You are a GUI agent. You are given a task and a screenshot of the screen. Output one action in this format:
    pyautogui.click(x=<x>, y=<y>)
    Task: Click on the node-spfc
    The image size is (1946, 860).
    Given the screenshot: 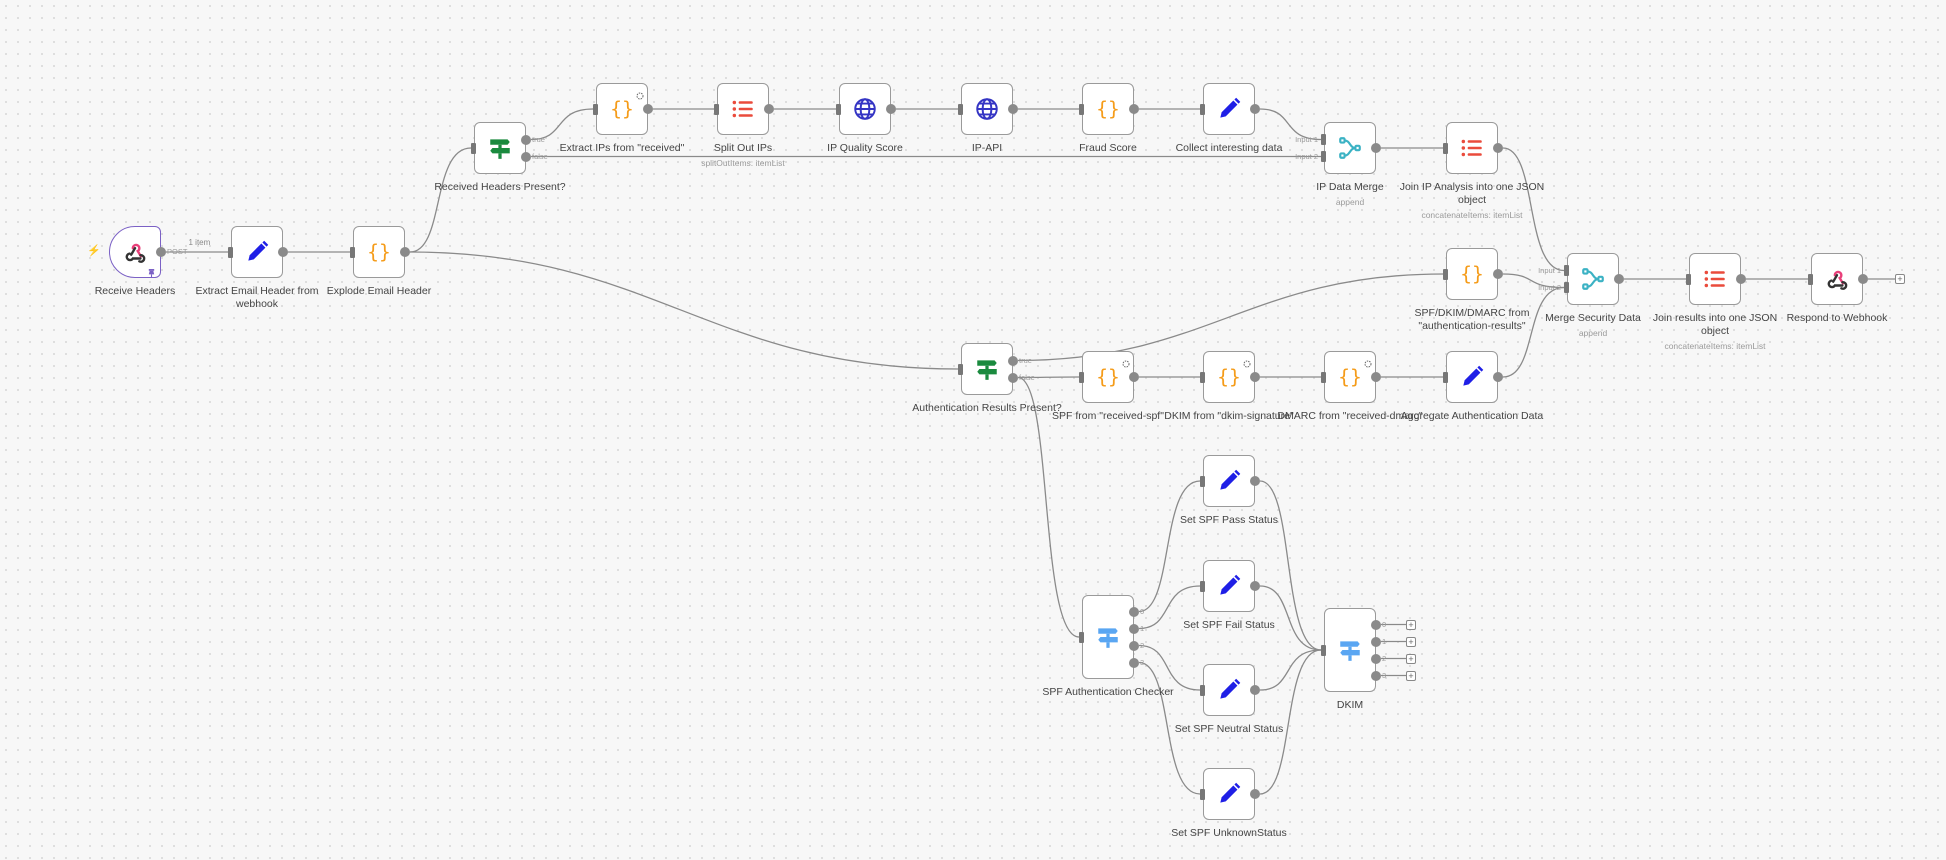 What is the action you would take?
    pyautogui.click(x=1108, y=637)
    